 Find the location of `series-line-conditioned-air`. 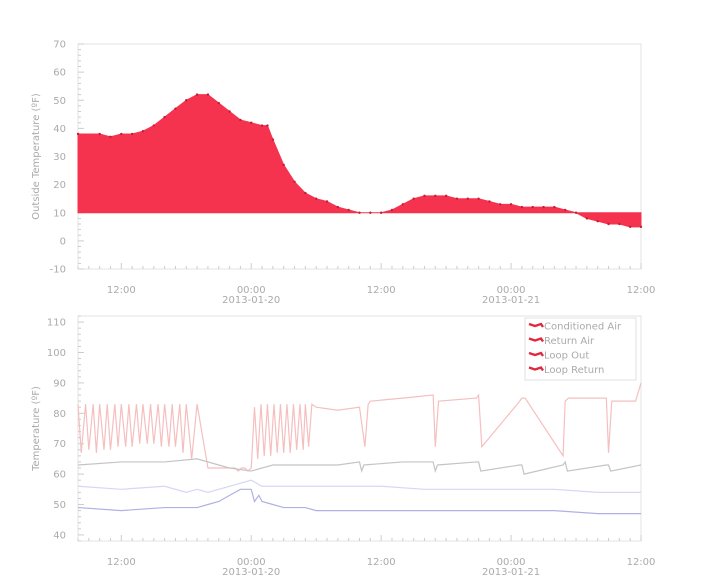

series-line-conditioned-air is located at coordinates (359, 427).